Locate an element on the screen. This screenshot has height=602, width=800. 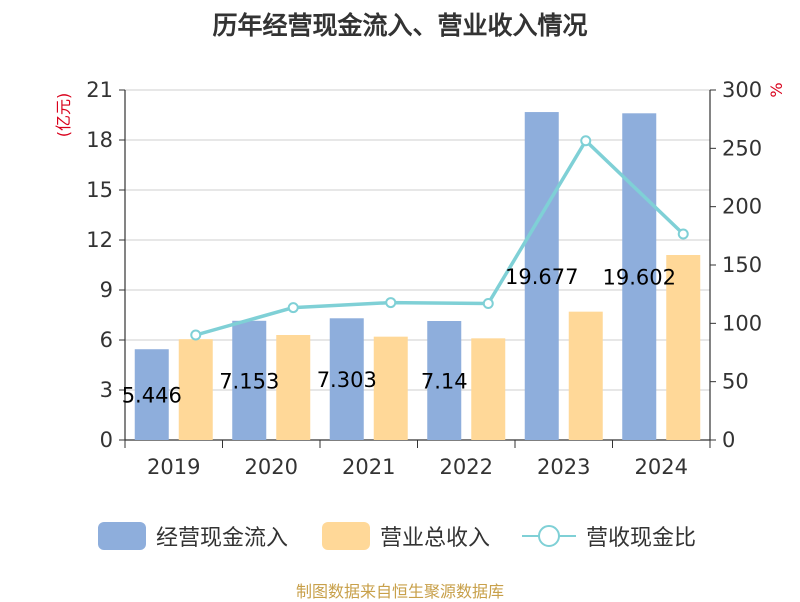
x-tick-label: 2019 is located at coordinates (173, 467).